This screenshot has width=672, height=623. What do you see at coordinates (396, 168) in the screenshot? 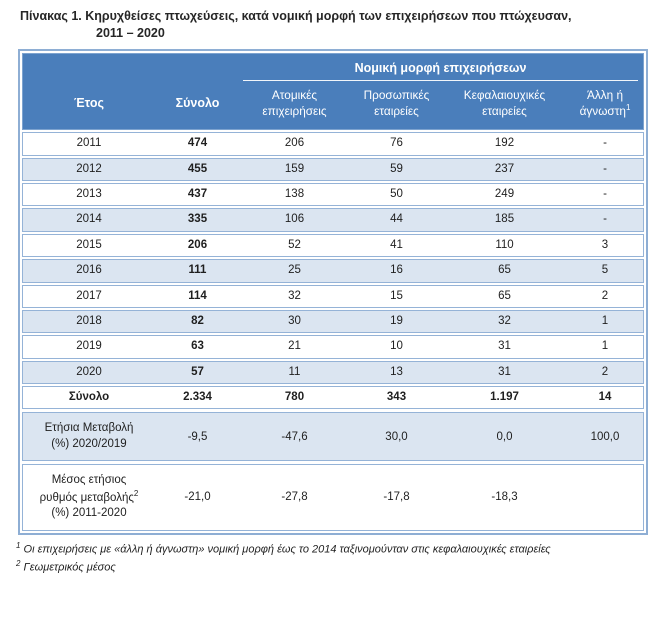
I see `personal-cell: 59` at bounding box center [396, 168].